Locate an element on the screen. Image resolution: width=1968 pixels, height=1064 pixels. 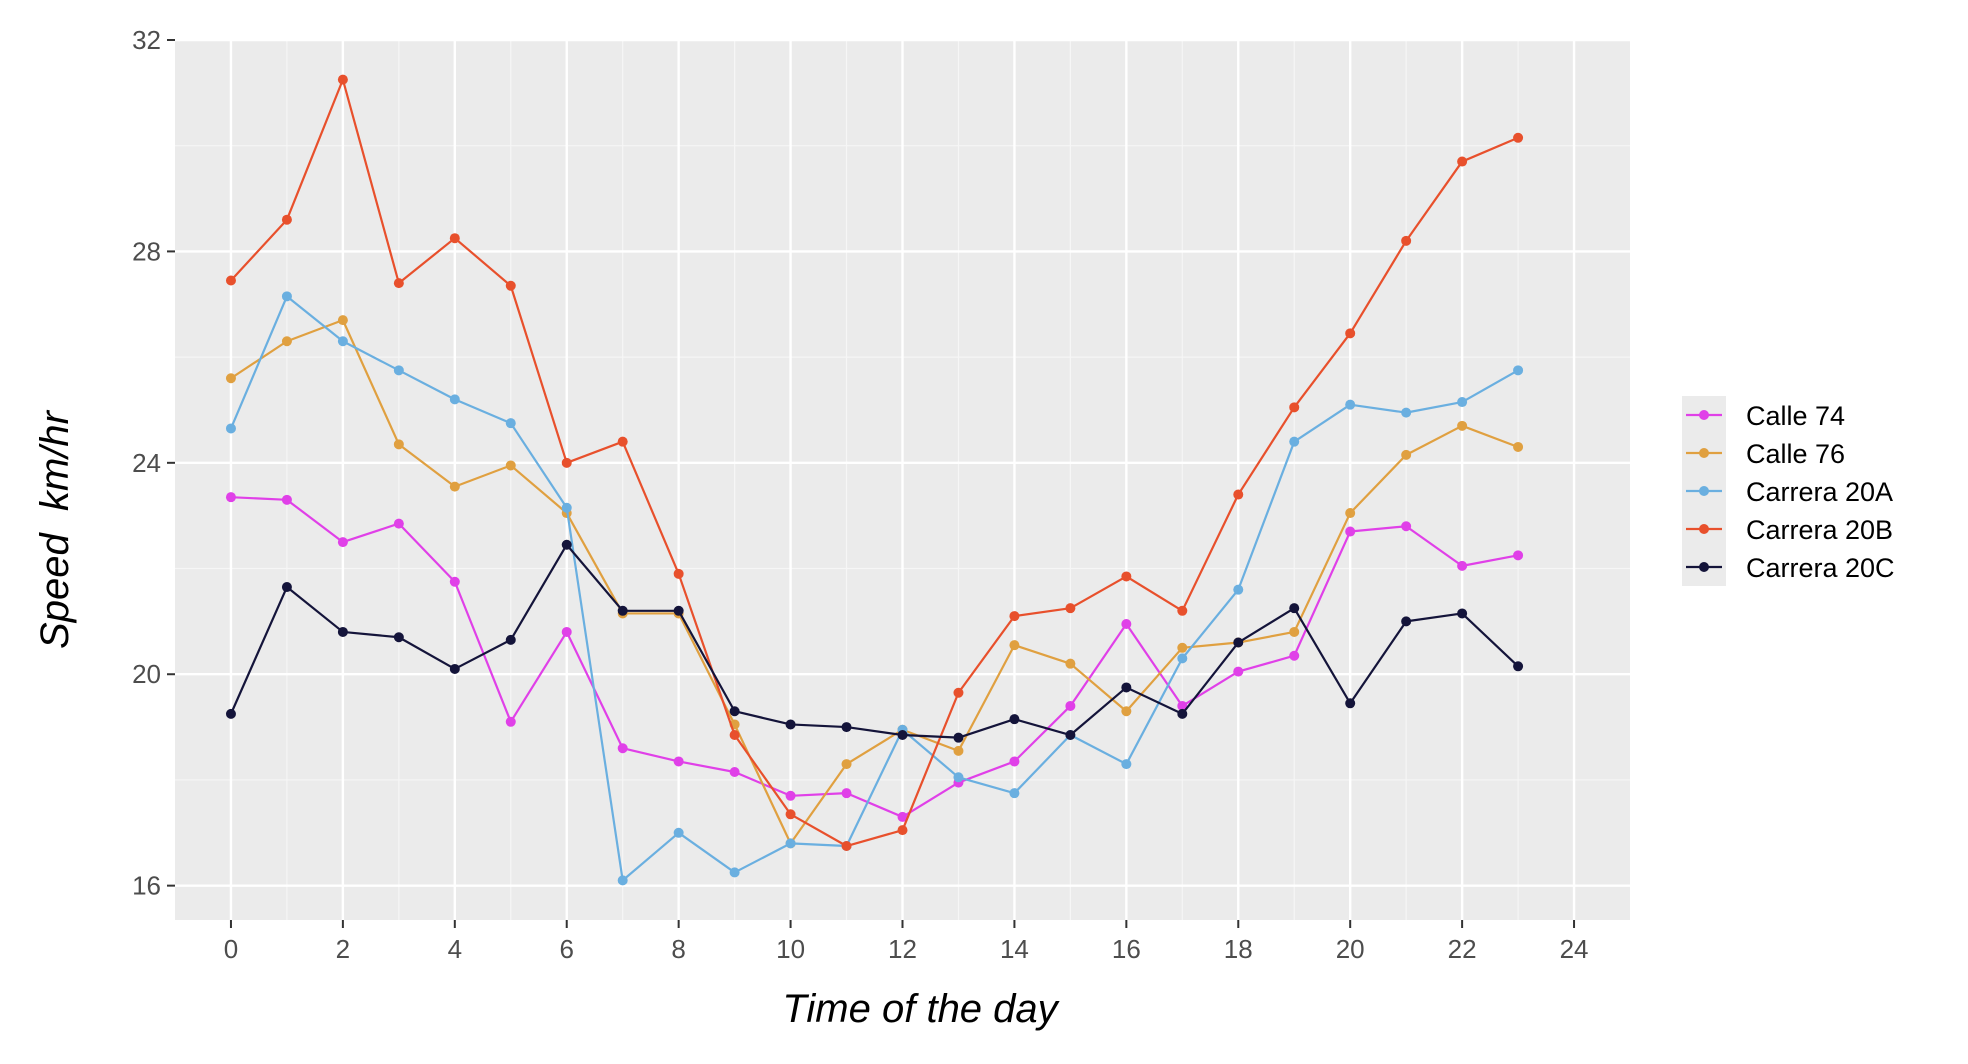
y-tick-label: 32 is located at coordinates (146, 40).